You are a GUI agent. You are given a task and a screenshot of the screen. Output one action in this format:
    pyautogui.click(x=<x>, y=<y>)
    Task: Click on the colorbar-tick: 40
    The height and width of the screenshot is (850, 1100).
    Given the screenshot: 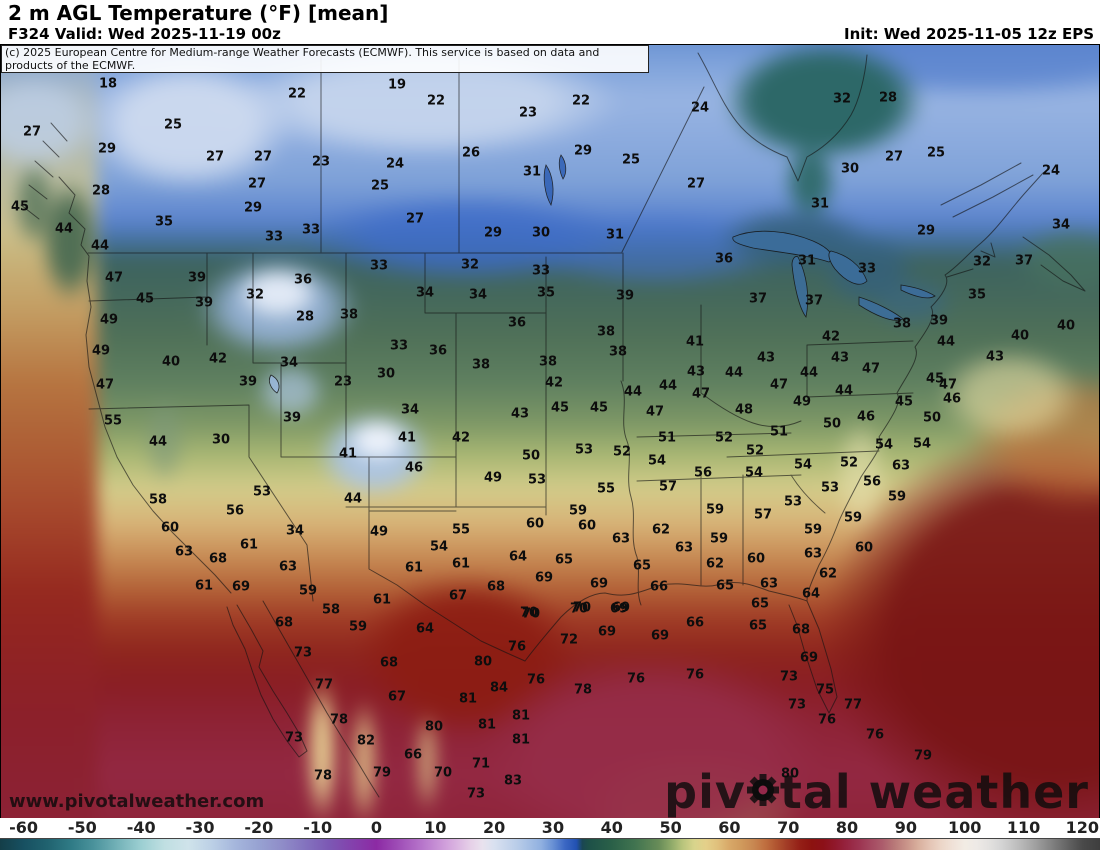 What is the action you would take?
    pyautogui.click(x=611, y=827)
    